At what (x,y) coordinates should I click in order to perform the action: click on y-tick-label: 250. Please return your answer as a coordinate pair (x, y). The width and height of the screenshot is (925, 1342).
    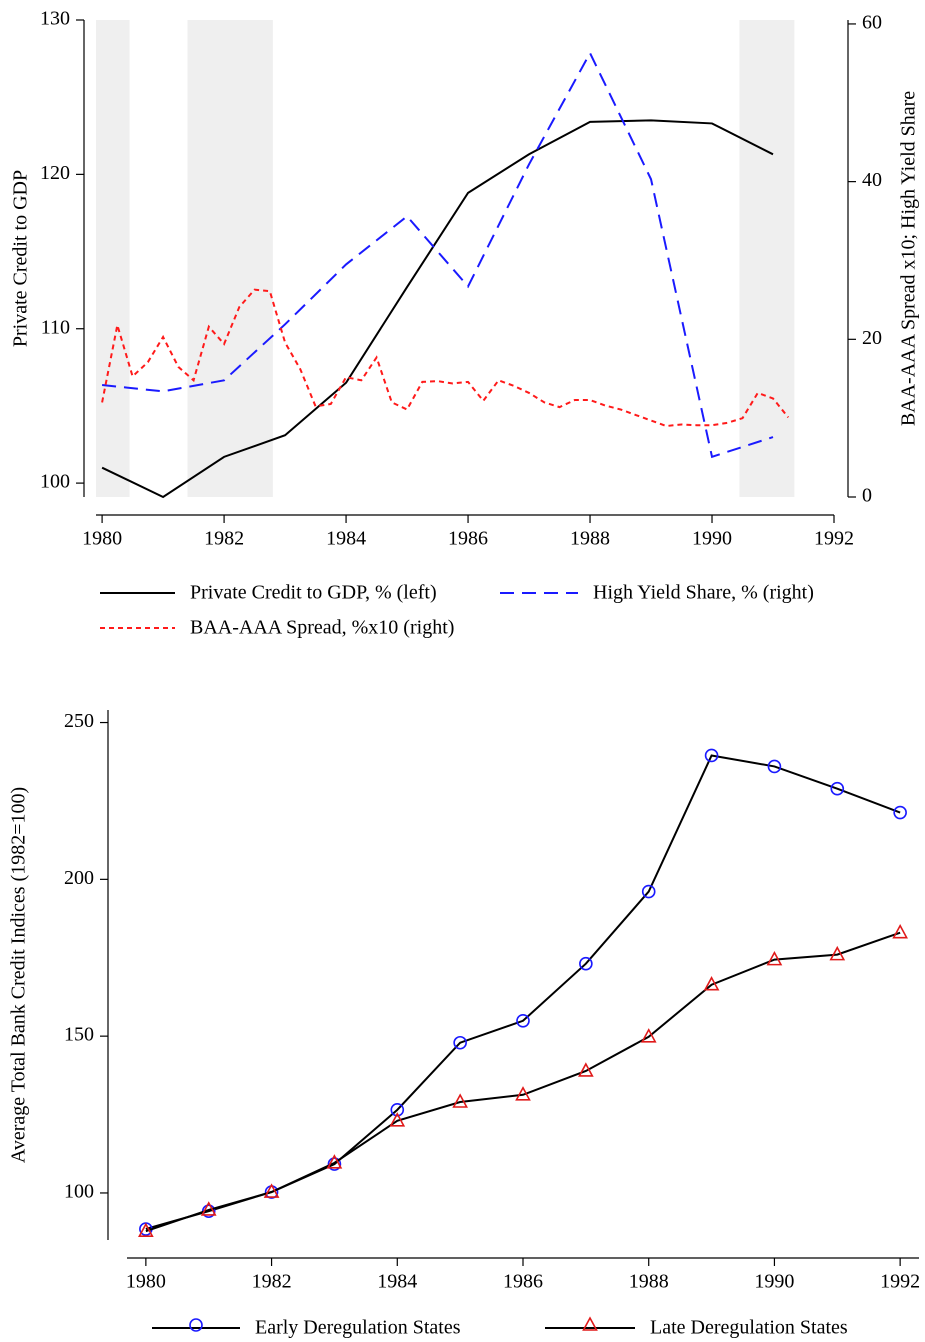
    Looking at the image, I should click on (79, 721).